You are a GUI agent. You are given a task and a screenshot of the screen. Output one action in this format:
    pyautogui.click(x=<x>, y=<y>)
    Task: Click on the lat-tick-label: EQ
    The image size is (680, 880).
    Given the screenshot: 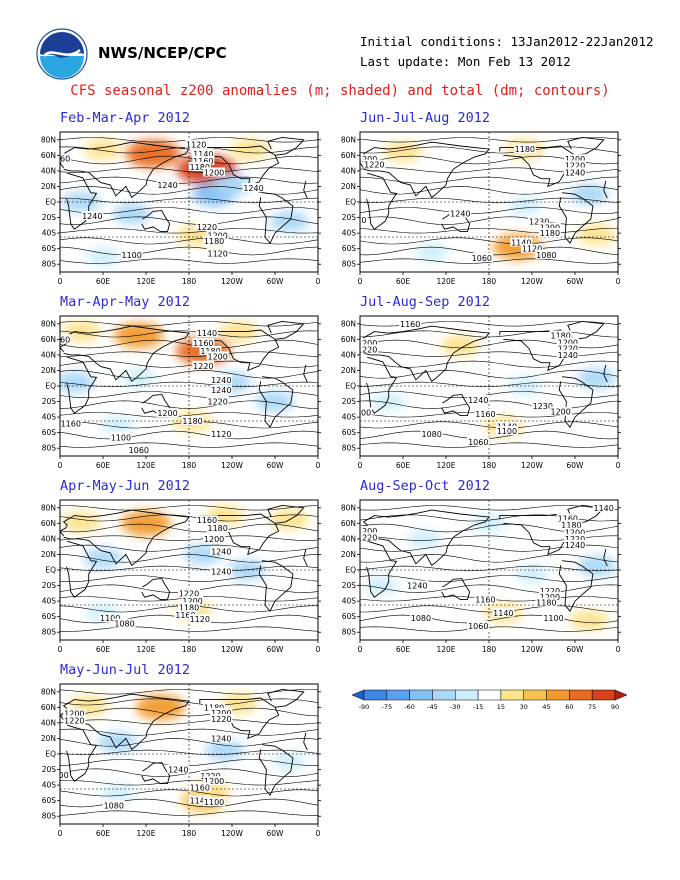 What is the action you would take?
    pyautogui.click(x=50, y=202)
    